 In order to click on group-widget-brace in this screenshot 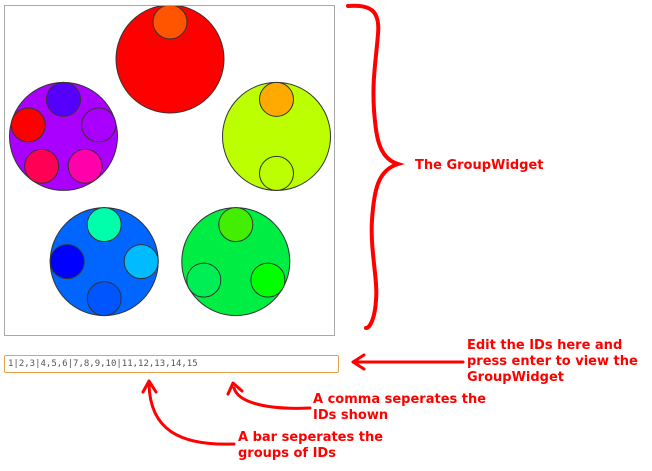, I will do `click(375, 166)`.